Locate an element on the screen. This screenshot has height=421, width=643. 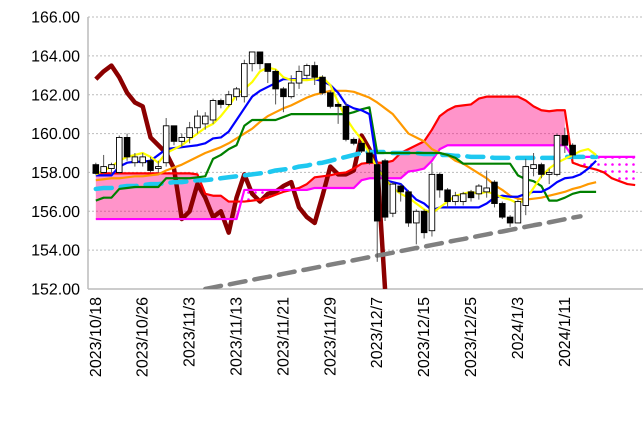
y-tick-label: 166.00 is located at coordinates (55, 18).